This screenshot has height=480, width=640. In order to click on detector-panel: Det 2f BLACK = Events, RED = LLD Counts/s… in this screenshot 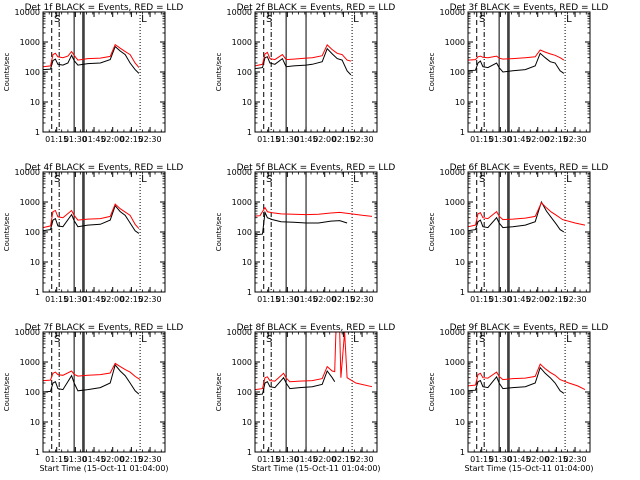, I will do `click(305, 73)`.